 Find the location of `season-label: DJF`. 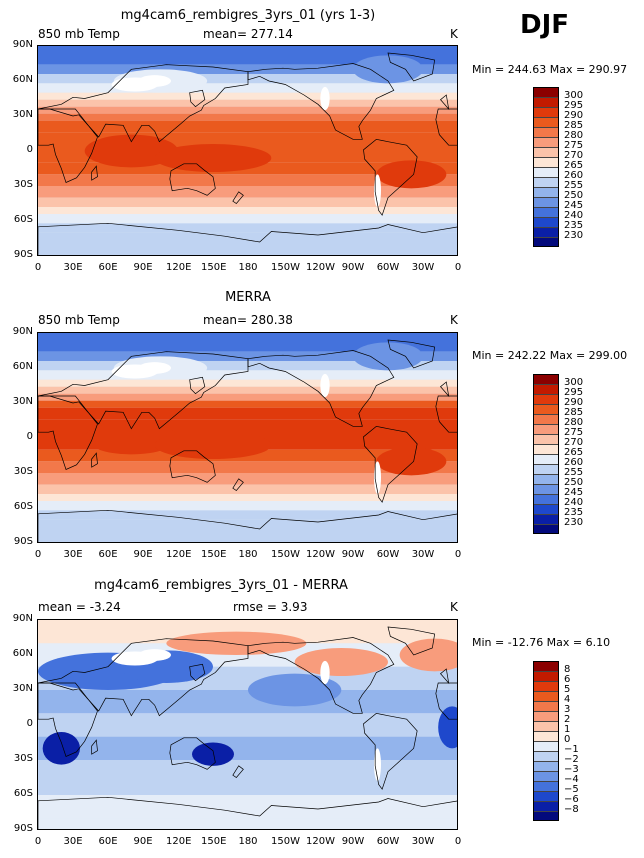

season-label: DJF is located at coordinates (545, 25).